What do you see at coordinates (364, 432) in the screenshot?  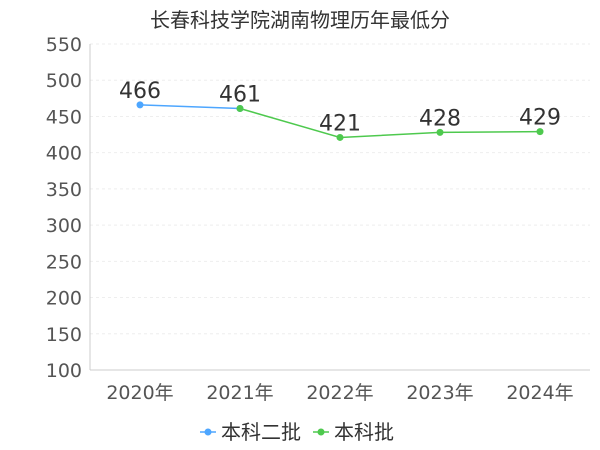 I see `legend-label: 本科批` at bounding box center [364, 432].